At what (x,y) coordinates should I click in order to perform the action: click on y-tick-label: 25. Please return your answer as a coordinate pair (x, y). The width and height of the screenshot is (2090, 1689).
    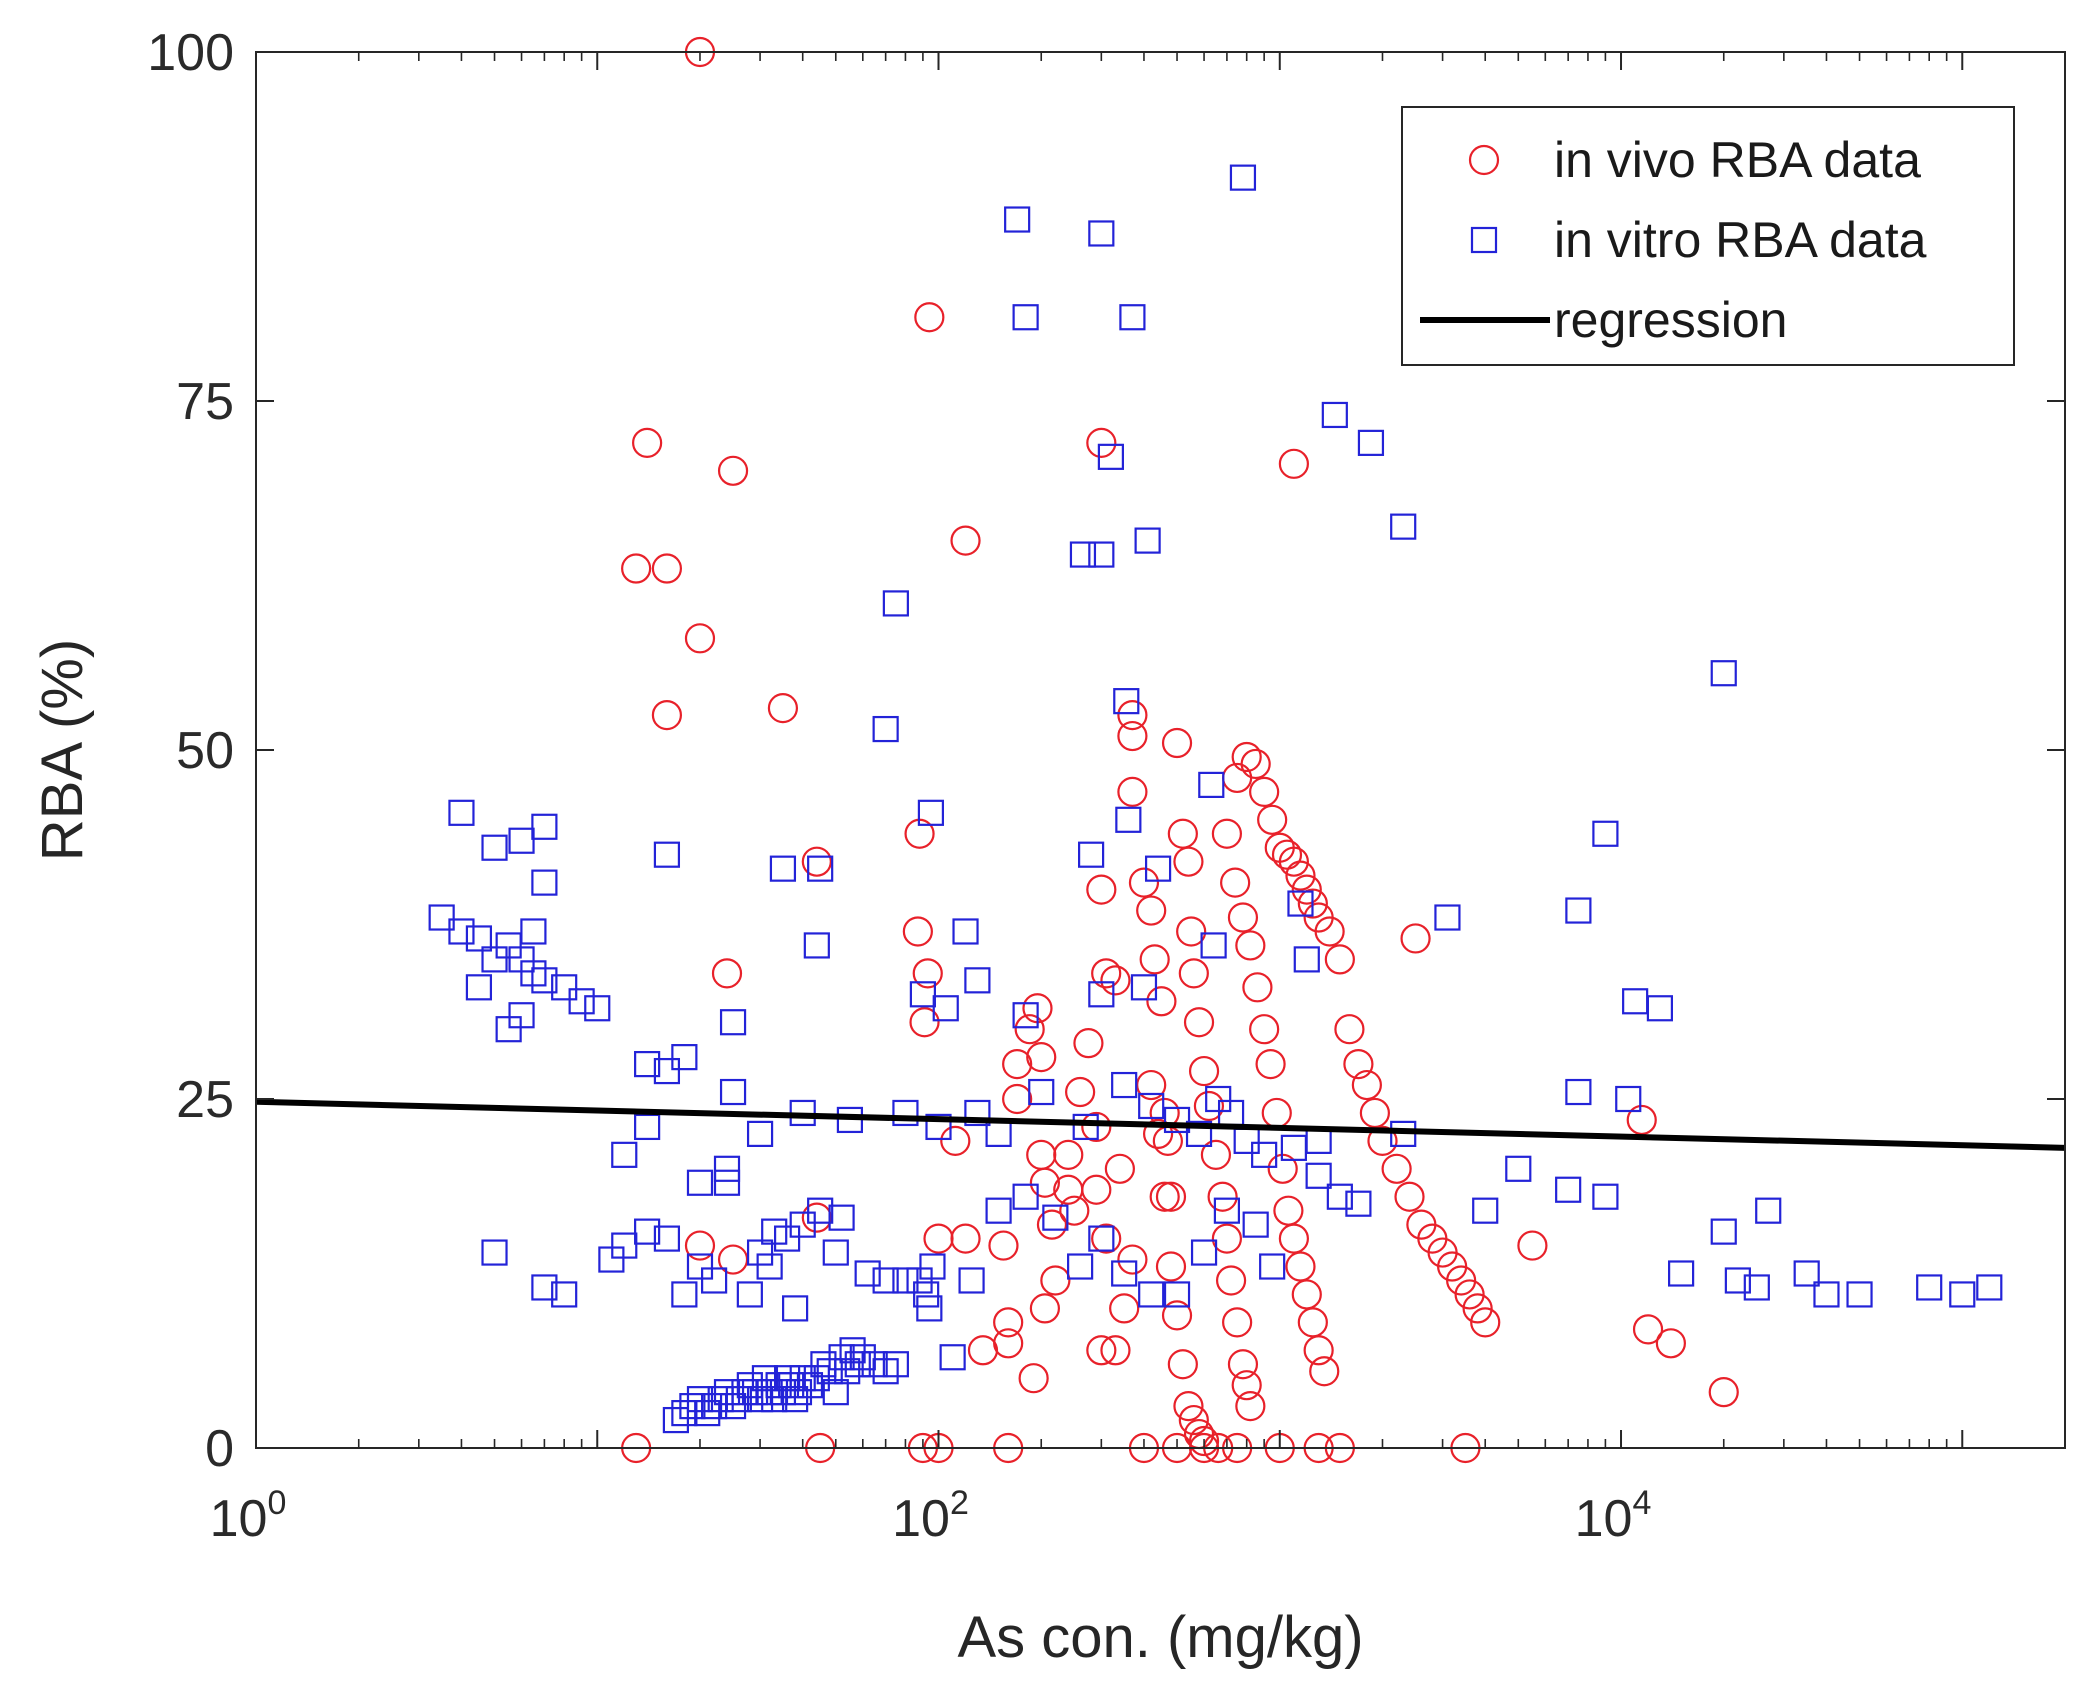
    Looking at the image, I should click on (205, 1100).